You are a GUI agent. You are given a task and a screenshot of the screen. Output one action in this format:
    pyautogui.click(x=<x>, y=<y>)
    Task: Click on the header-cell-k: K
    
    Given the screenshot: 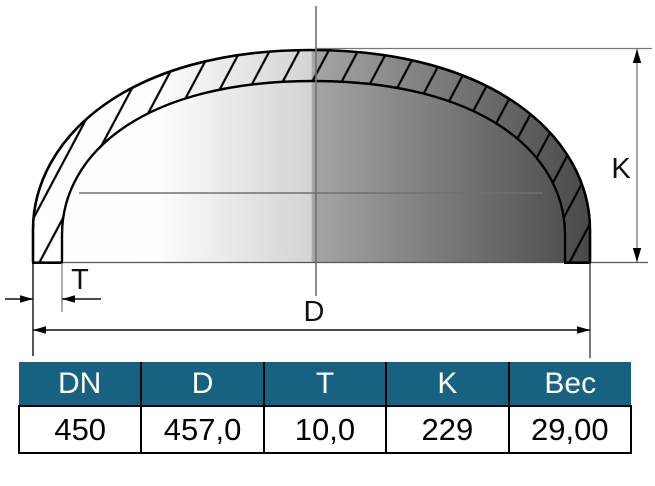 What is the action you would take?
    pyautogui.click(x=447, y=384)
    